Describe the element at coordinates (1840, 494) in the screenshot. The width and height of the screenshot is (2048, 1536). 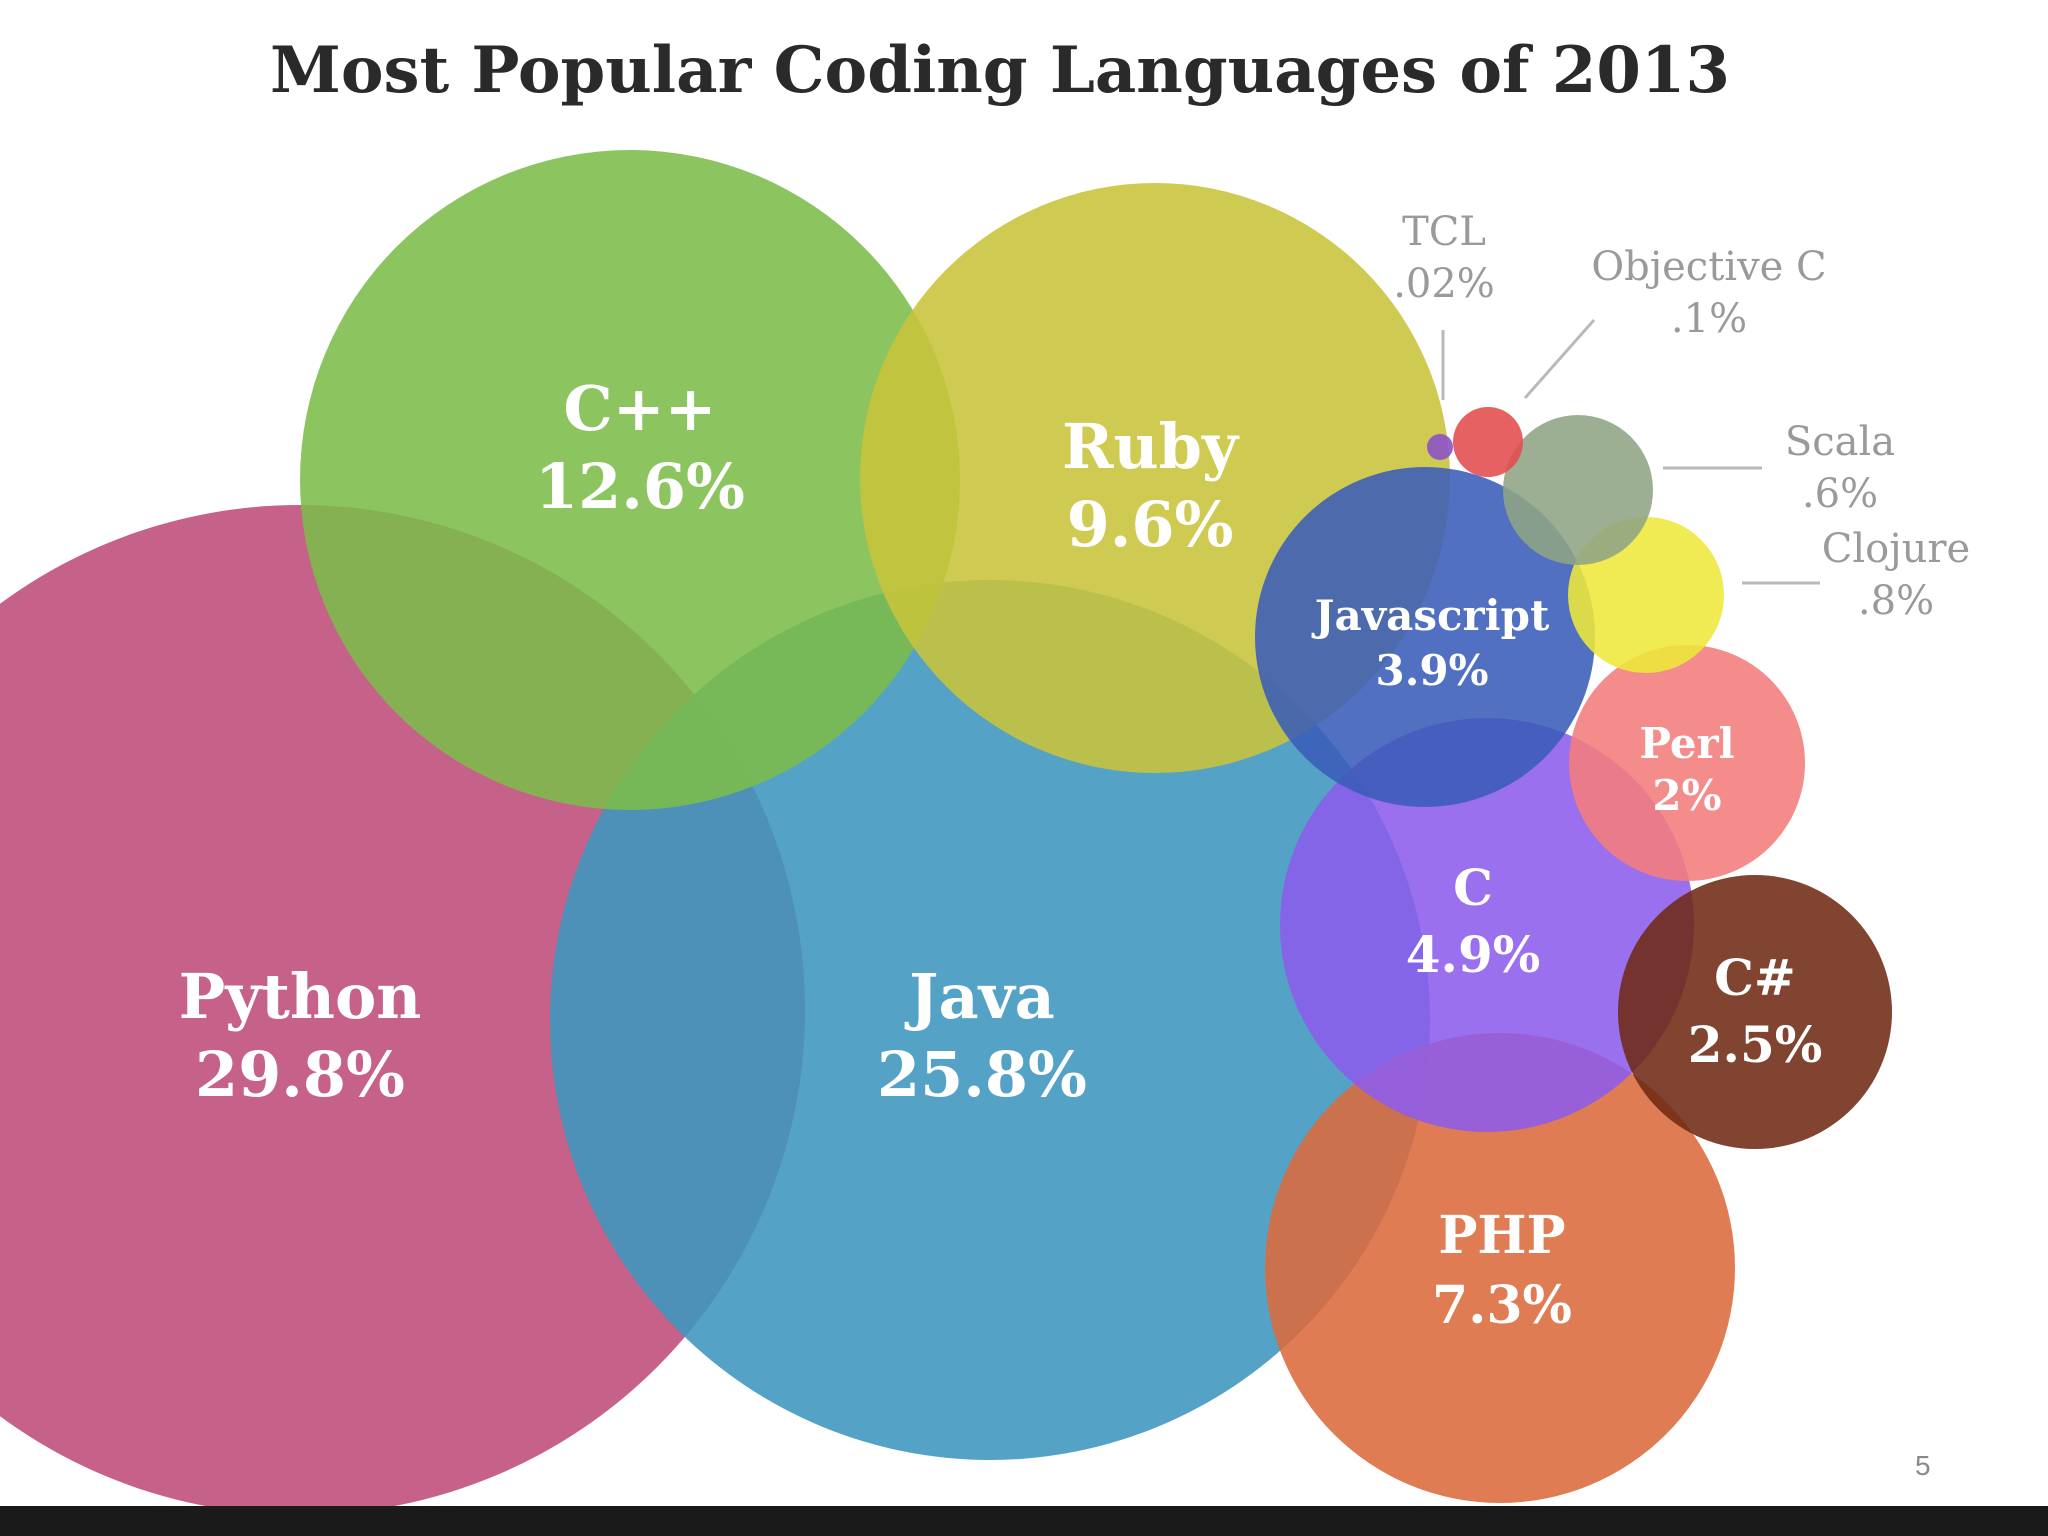
I see `callout-value-scala: .6%` at that location.